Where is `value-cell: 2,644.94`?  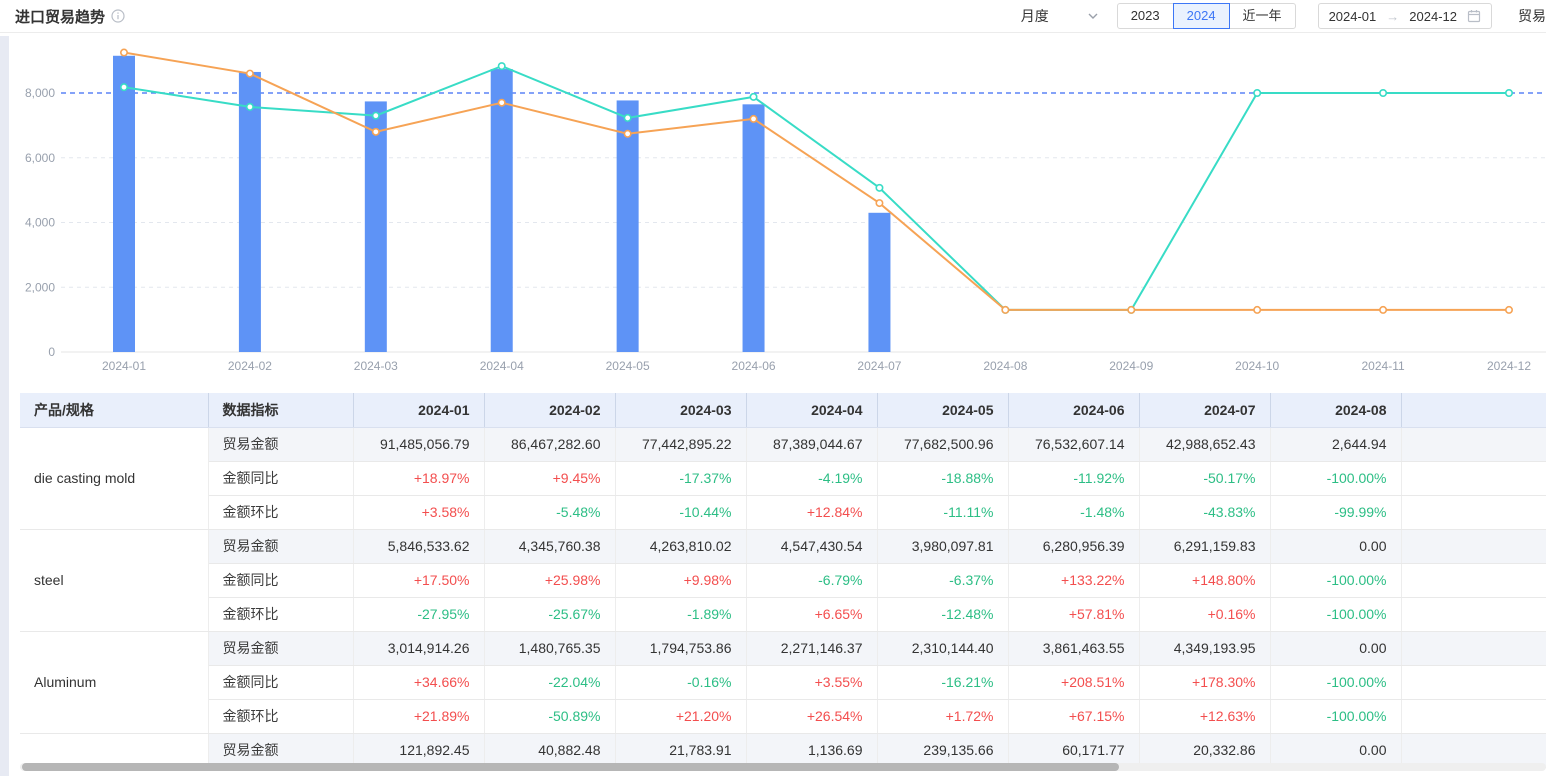 value-cell: 2,644.94 is located at coordinates (1336, 444).